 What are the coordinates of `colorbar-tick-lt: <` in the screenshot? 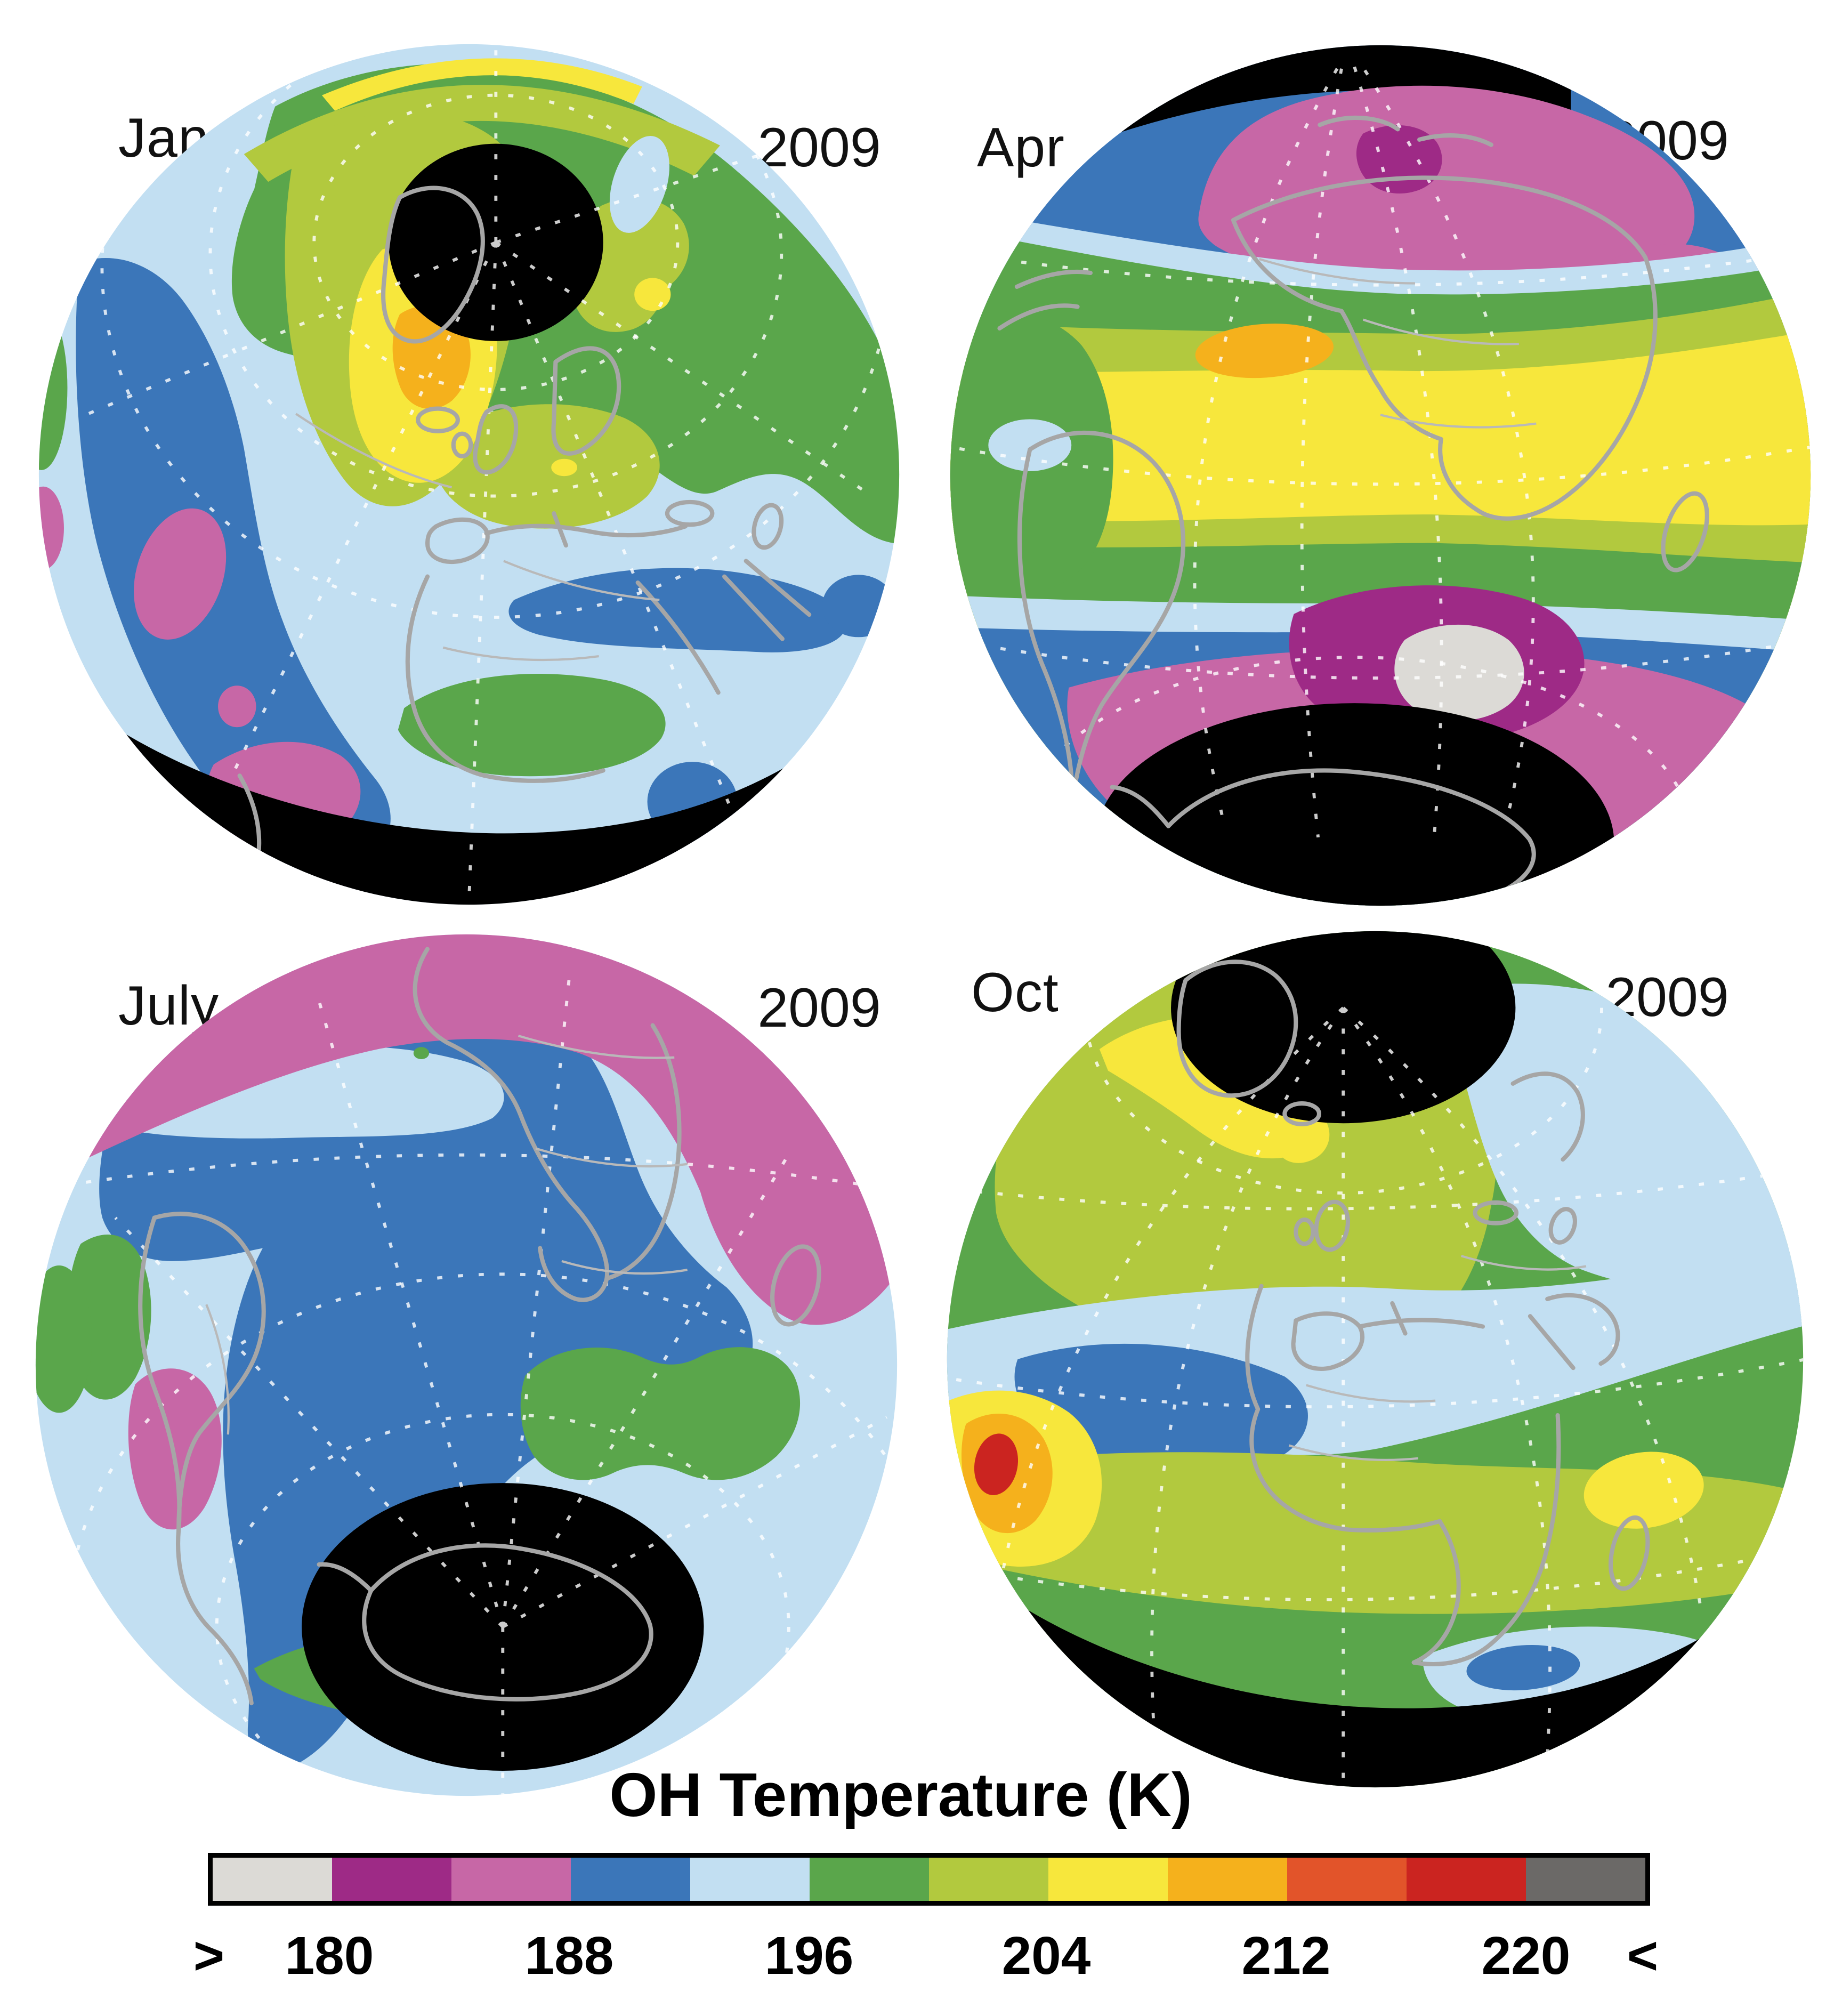 It's located at (1643, 1956).